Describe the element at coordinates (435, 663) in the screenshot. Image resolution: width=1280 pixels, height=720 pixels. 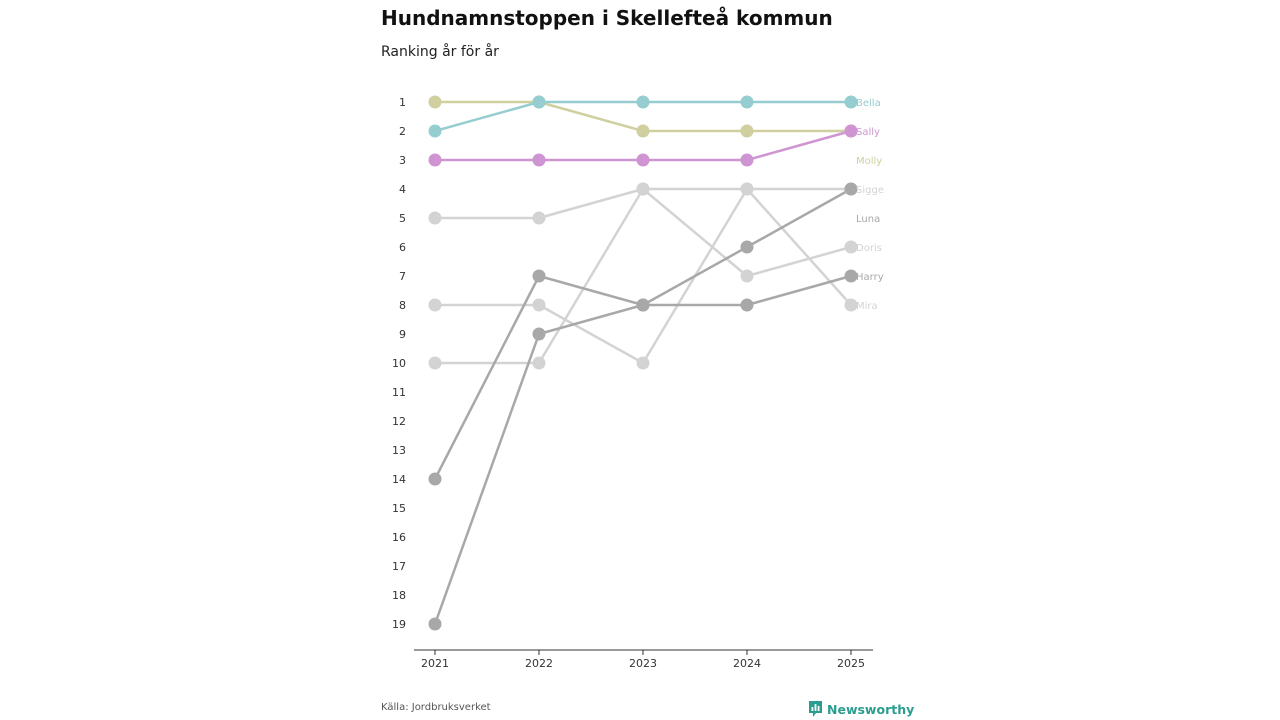
I see `x-tick-label: 2021` at that location.